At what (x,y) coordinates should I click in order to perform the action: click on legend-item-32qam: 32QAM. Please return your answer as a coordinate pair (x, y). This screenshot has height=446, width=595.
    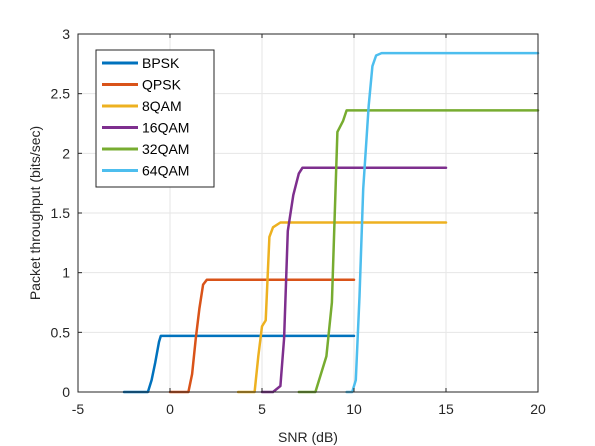
    Looking at the image, I should click on (145, 149).